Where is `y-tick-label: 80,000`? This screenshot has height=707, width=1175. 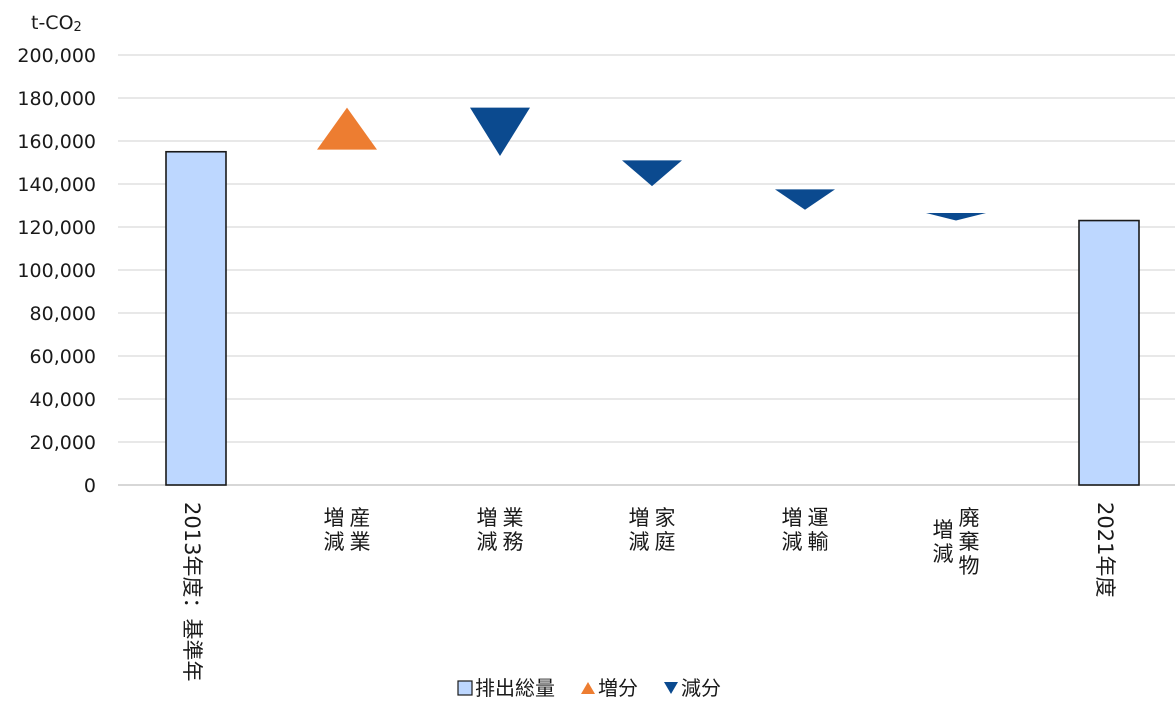 y-tick-label: 80,000 is located at coordinates (63, 314).